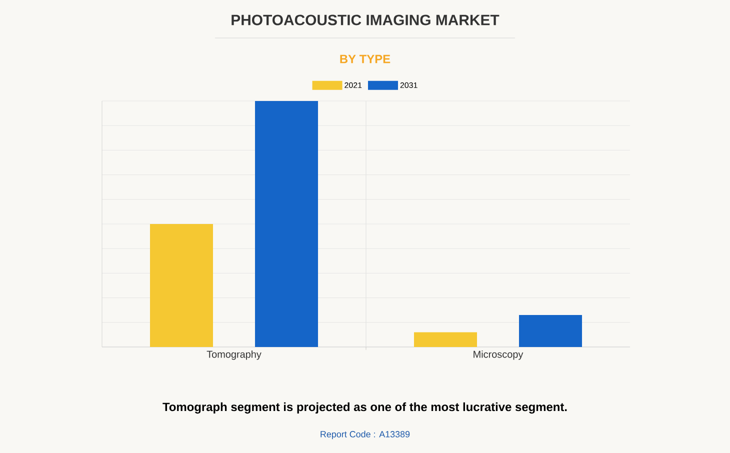  Describe the element at coordinates (365, 435) in the screenshot. I see `text: Report Code : A13389` at that location.